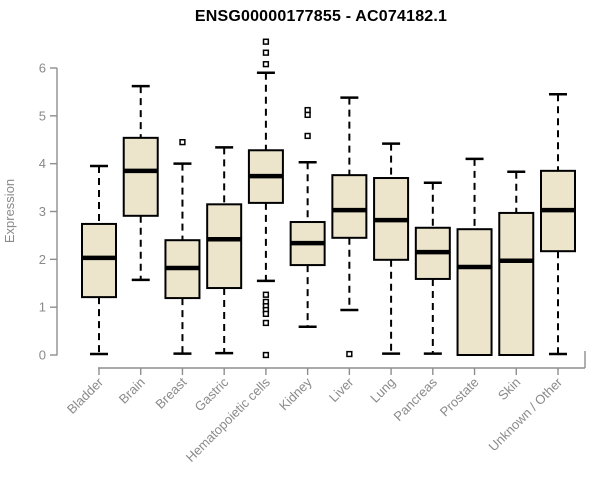  Describe the element at coordinates (341, 389) in the screenshot. I see `x-category-label: Liver` at that location.